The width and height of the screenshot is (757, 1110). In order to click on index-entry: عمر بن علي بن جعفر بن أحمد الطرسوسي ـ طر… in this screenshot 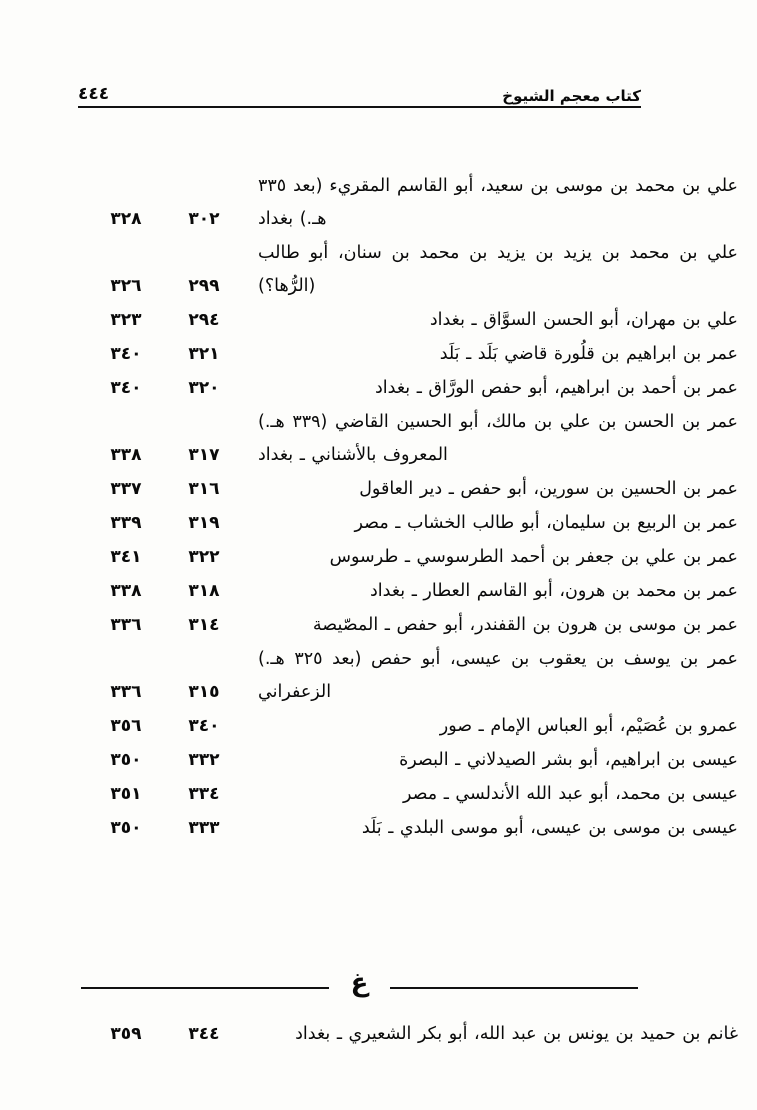, I will do `click(408, 557)`.